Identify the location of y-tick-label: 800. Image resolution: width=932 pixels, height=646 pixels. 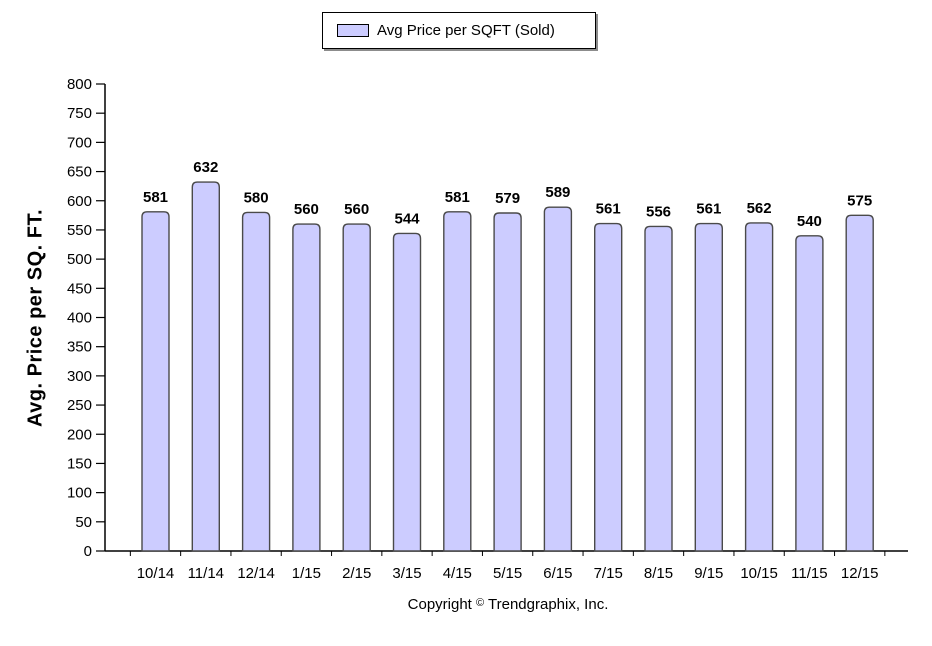
(79, 84).